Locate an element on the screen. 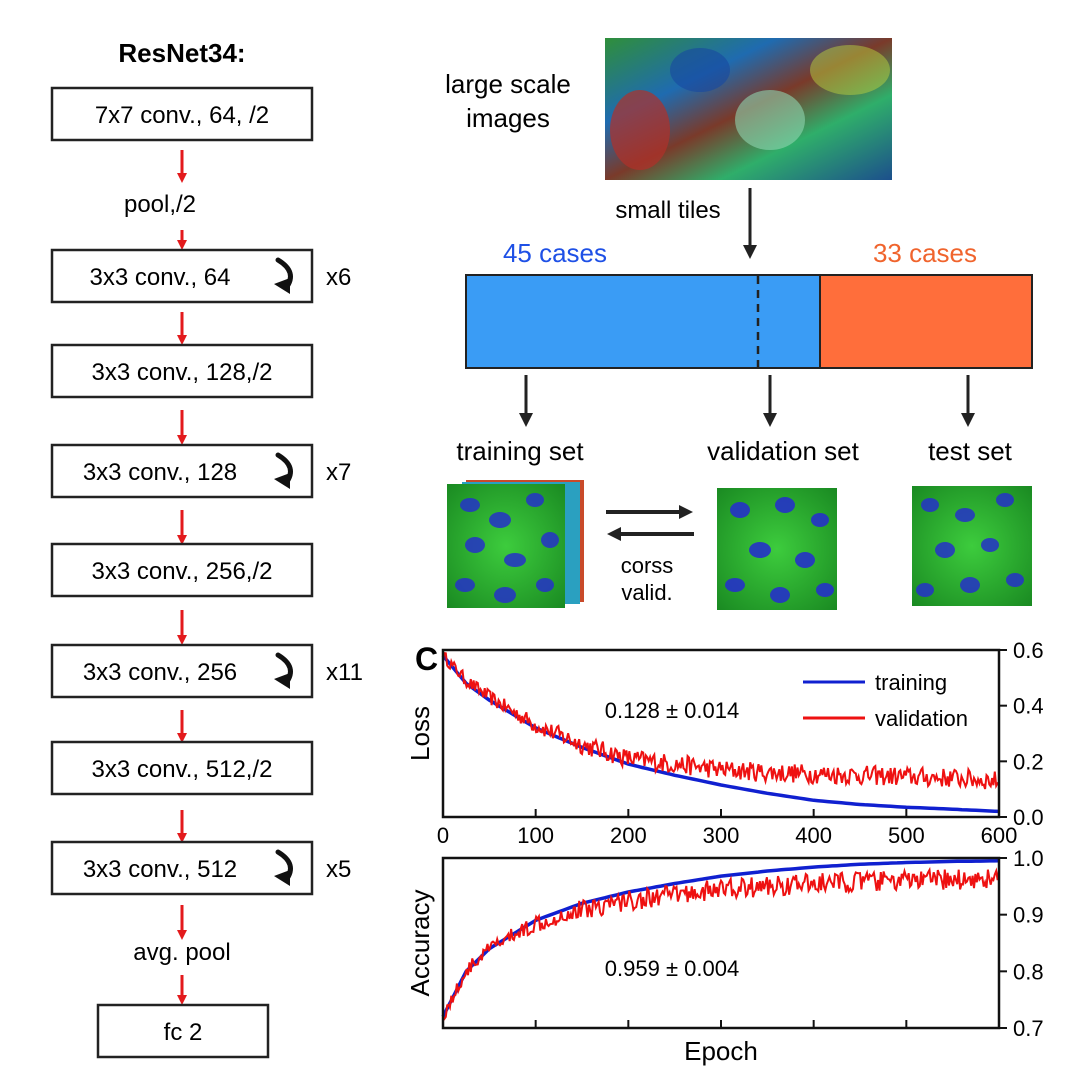 The image size is (1080, 1072). accuracy-chart: 0.7 0.8 0.9 1.0 Accuracy Epoch 0.959 ± 0.004 is located at coordinates (724, 956).